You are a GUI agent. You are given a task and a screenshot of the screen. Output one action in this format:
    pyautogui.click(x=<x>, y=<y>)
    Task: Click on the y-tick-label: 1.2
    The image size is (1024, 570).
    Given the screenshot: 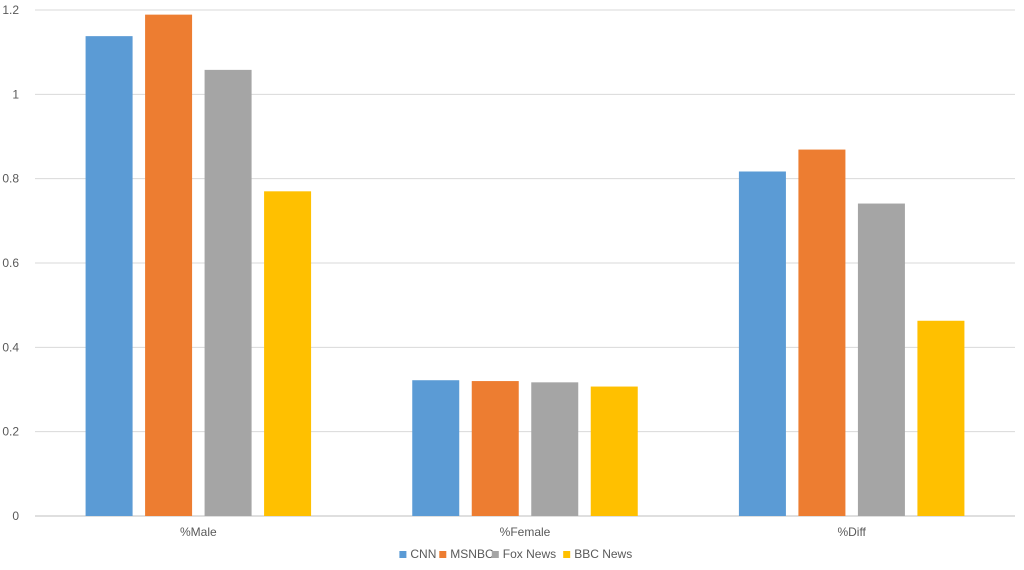 What is the action you would take?
    pyautogui.click(x=10, y=10)
    